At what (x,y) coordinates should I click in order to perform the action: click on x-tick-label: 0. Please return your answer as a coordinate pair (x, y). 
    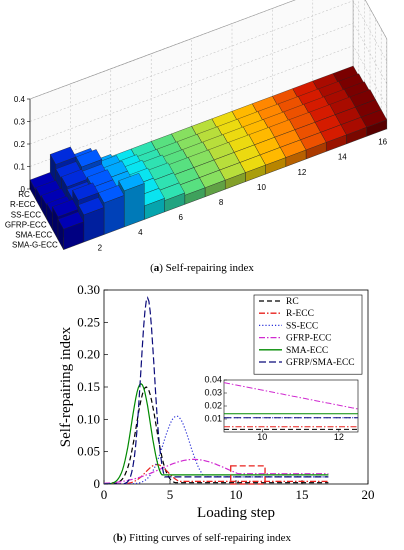
    Looking at the image, I should click on (104, 494).